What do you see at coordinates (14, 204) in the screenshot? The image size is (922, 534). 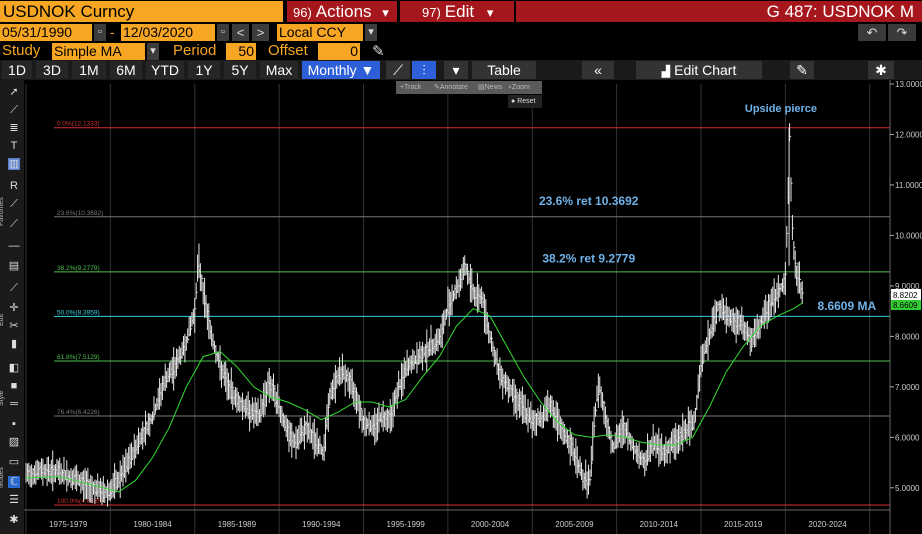 I see `pencil-icon: ⟋` at bounding box center [14, 204].